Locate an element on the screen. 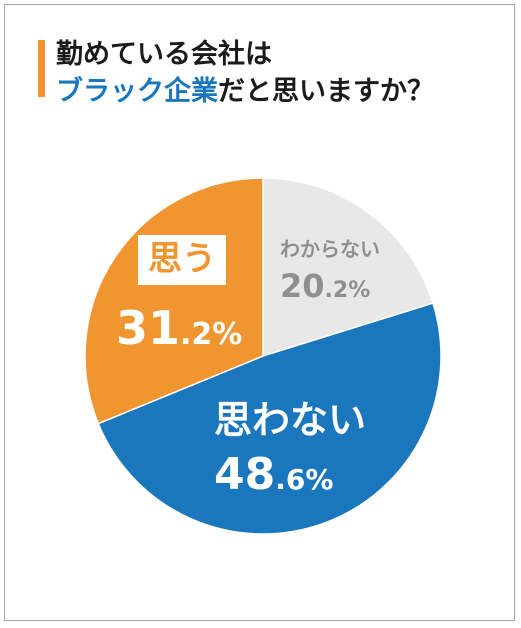 This screenshot has height=628, width=521. title-accent-text: ブラック企業 is located at coordinates (137, 91).